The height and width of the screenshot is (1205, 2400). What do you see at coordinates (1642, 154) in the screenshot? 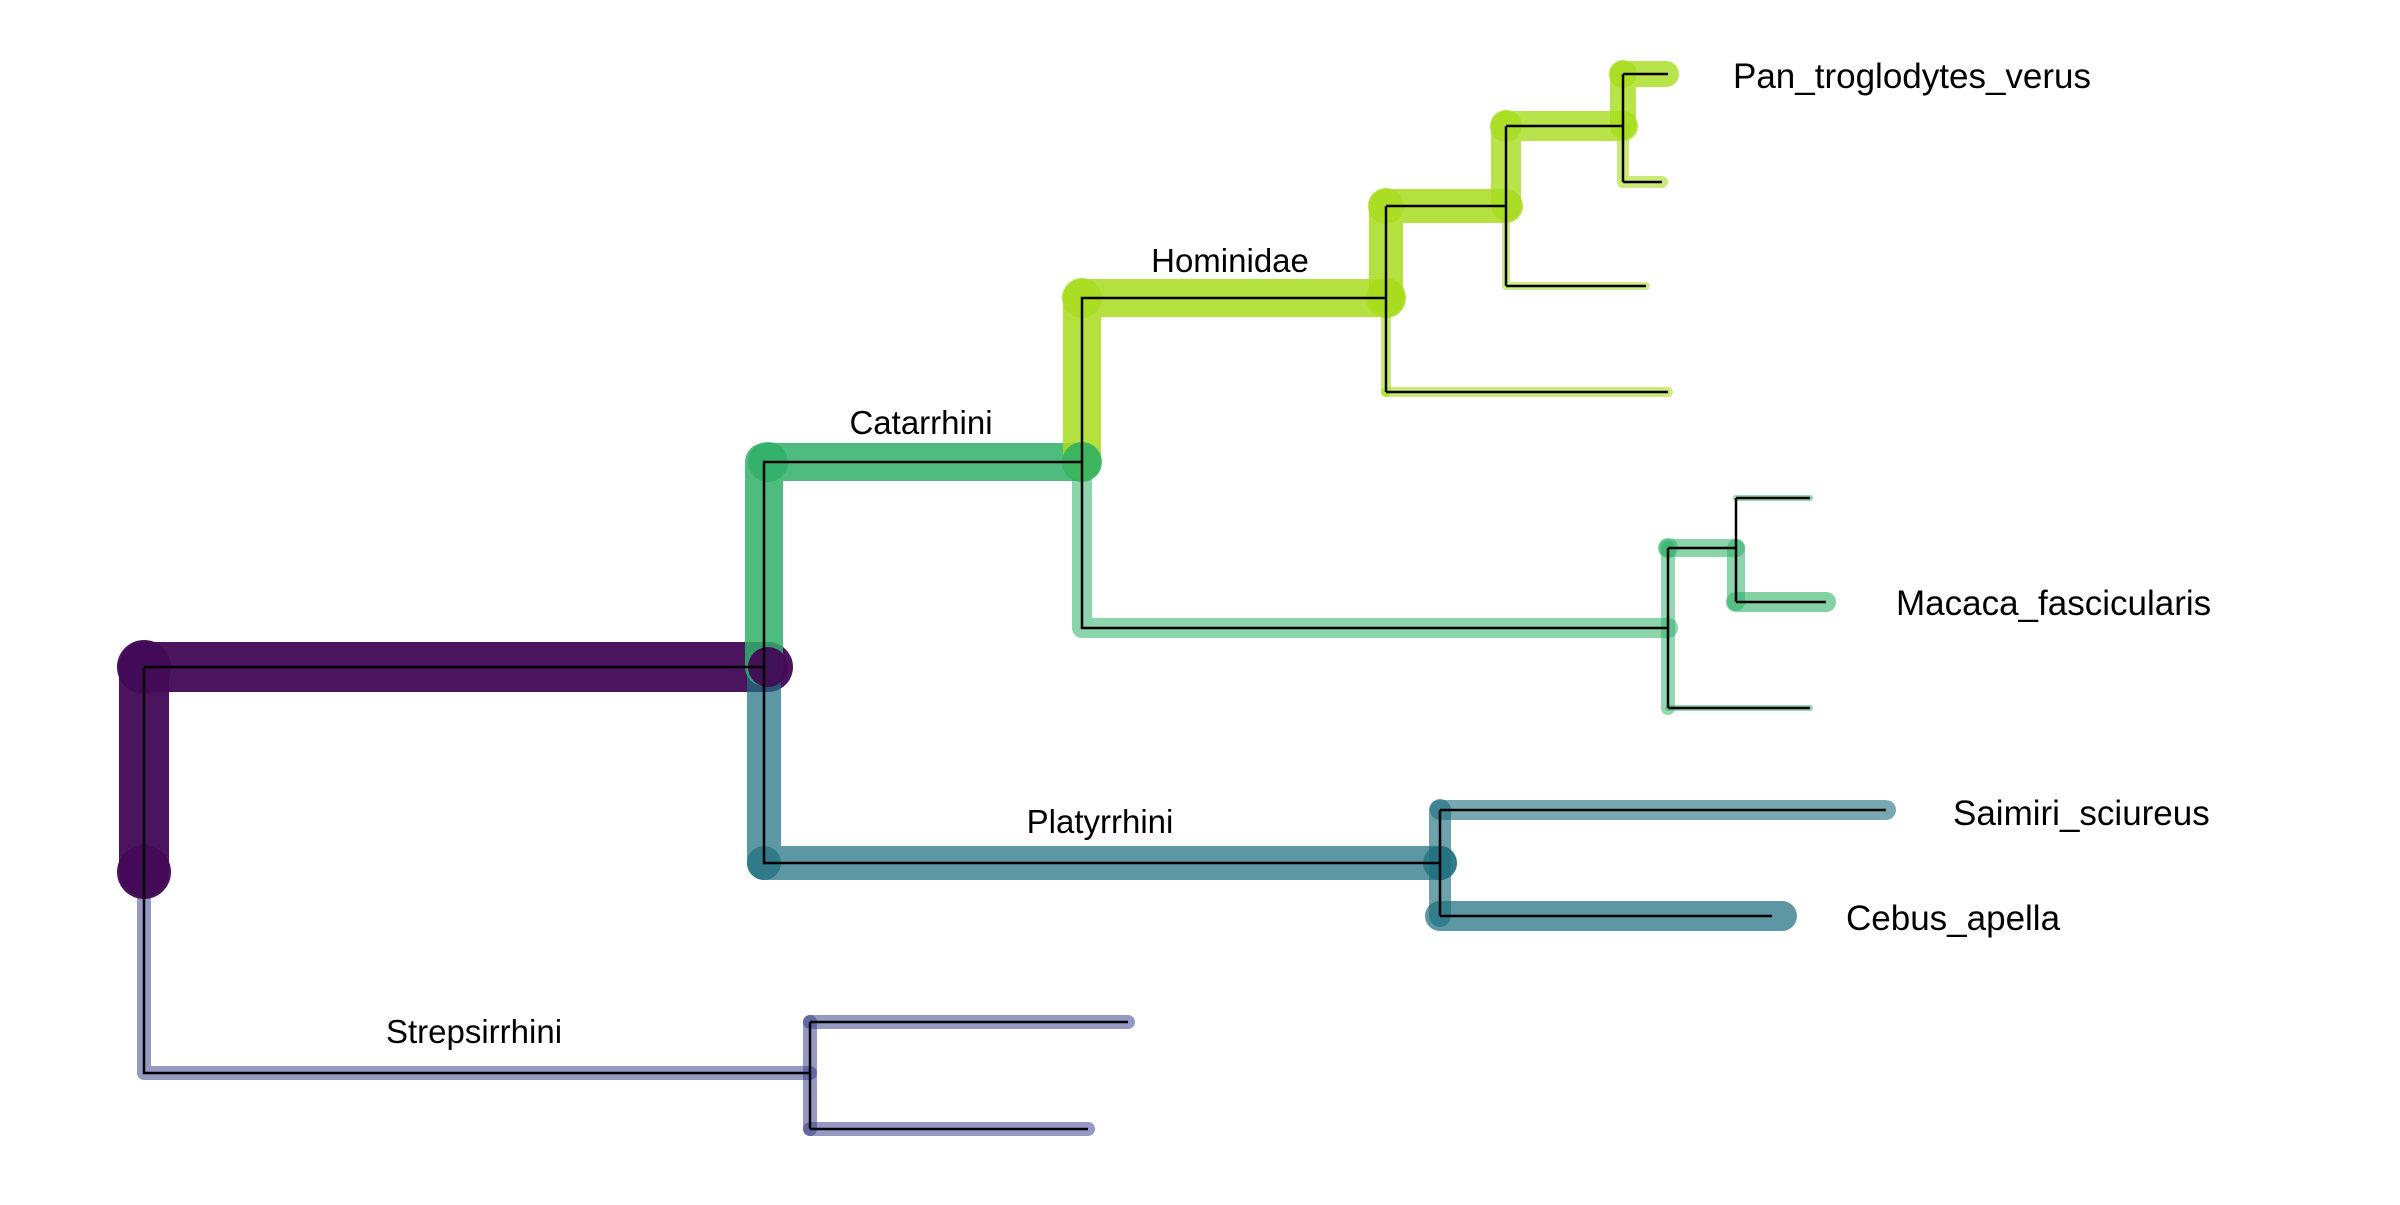
I see `hominidae-tip2-branch` at bounding box center [1642, 154].